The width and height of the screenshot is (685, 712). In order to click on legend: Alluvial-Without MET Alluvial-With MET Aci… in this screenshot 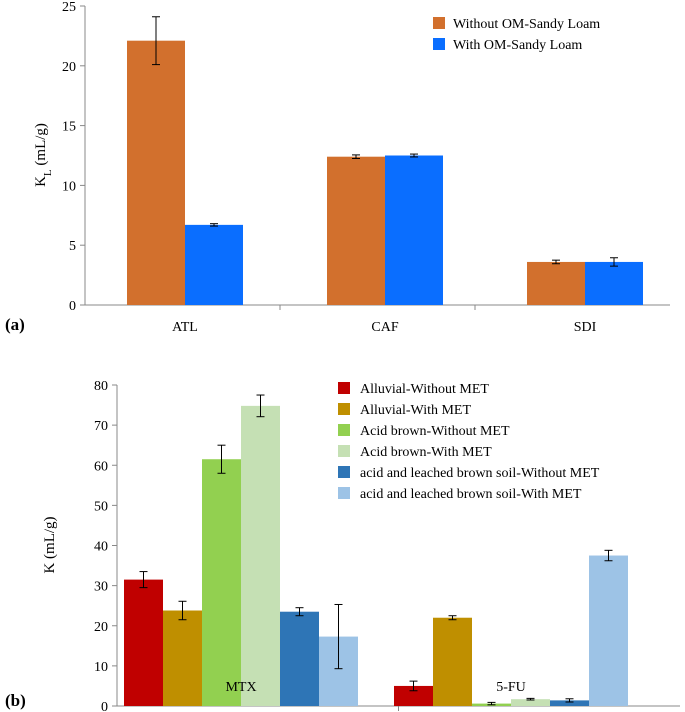, I will do `click(469, 442)`.